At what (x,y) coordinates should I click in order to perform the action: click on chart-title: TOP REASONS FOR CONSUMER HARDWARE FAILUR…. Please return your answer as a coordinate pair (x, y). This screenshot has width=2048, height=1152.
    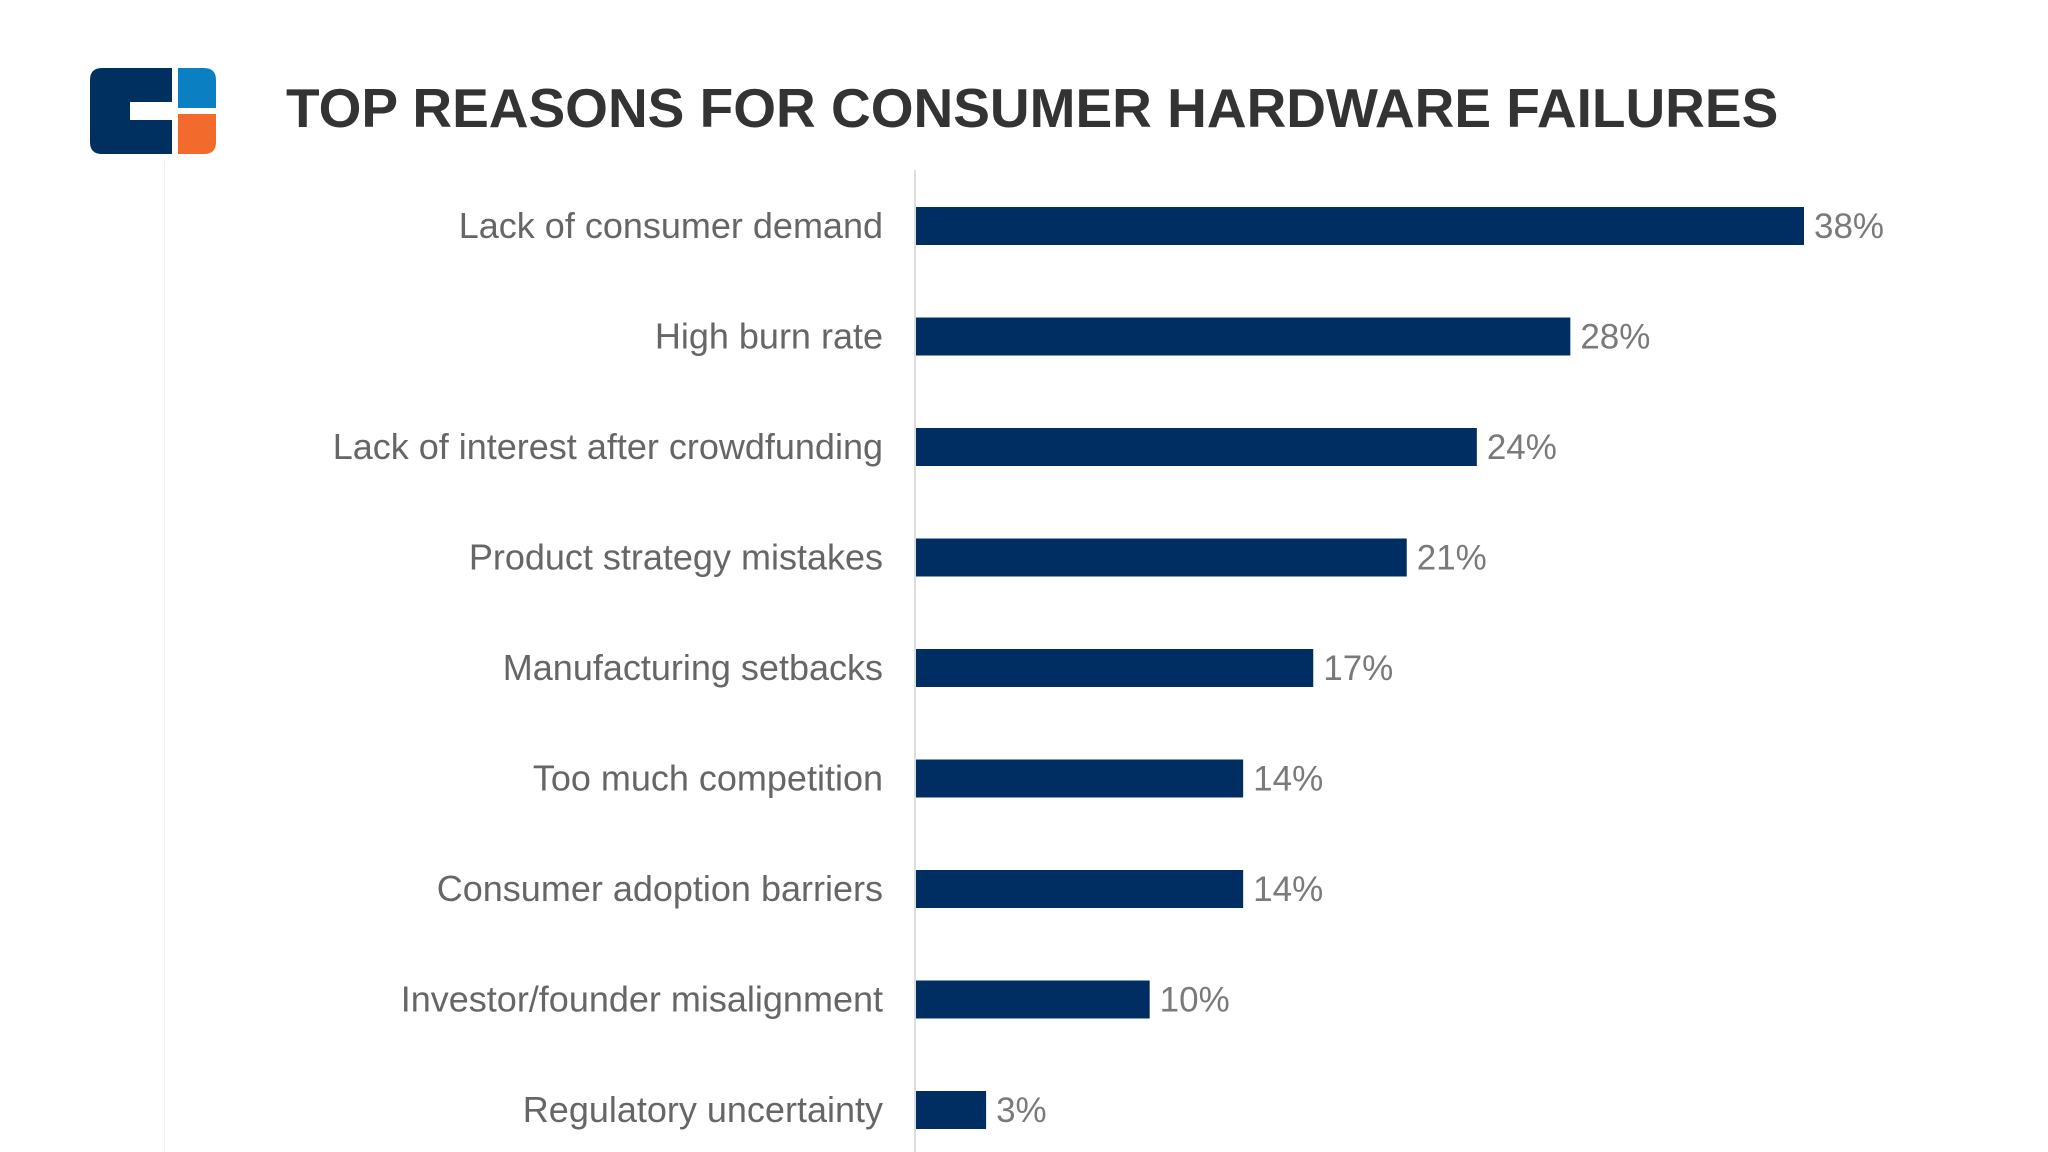
    Looking at the image, I should click on (1032, 108).